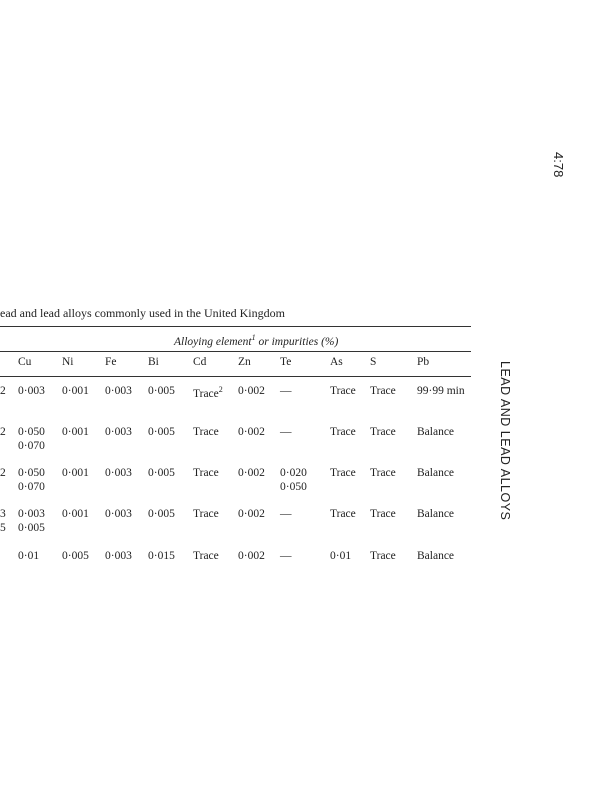 Image resolution: width=616 pixels, height=800 pixels. What do you see at coordinates (423, 362) in the screenshot?
I see `column-header-pb: Pb` at bounding box center [423, 362].